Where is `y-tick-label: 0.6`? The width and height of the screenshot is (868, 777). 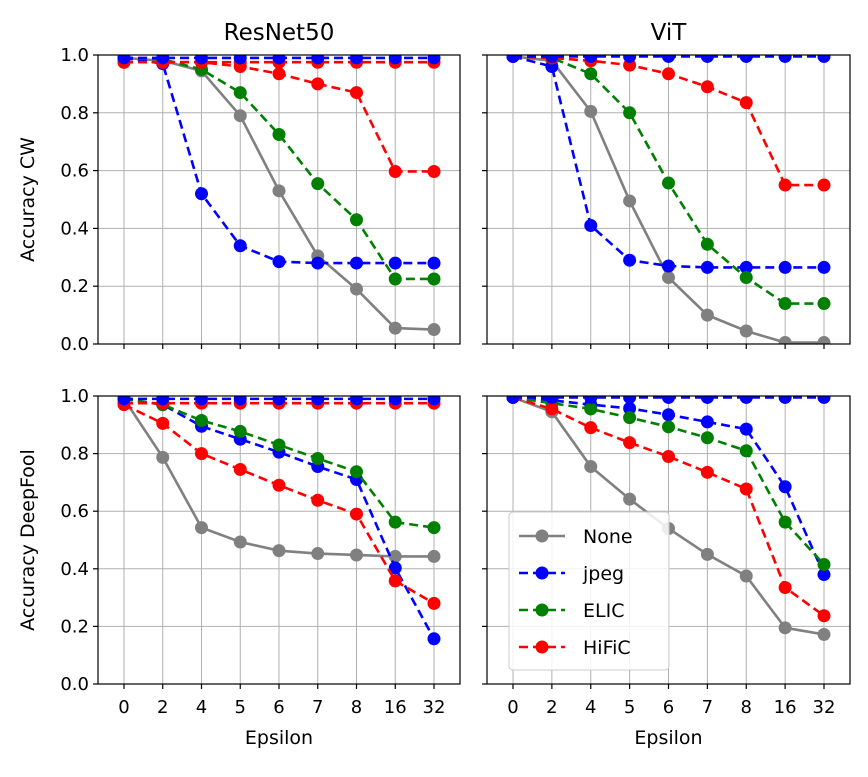
y-tick-label: 0.6 is located at coordinates (74, 171).